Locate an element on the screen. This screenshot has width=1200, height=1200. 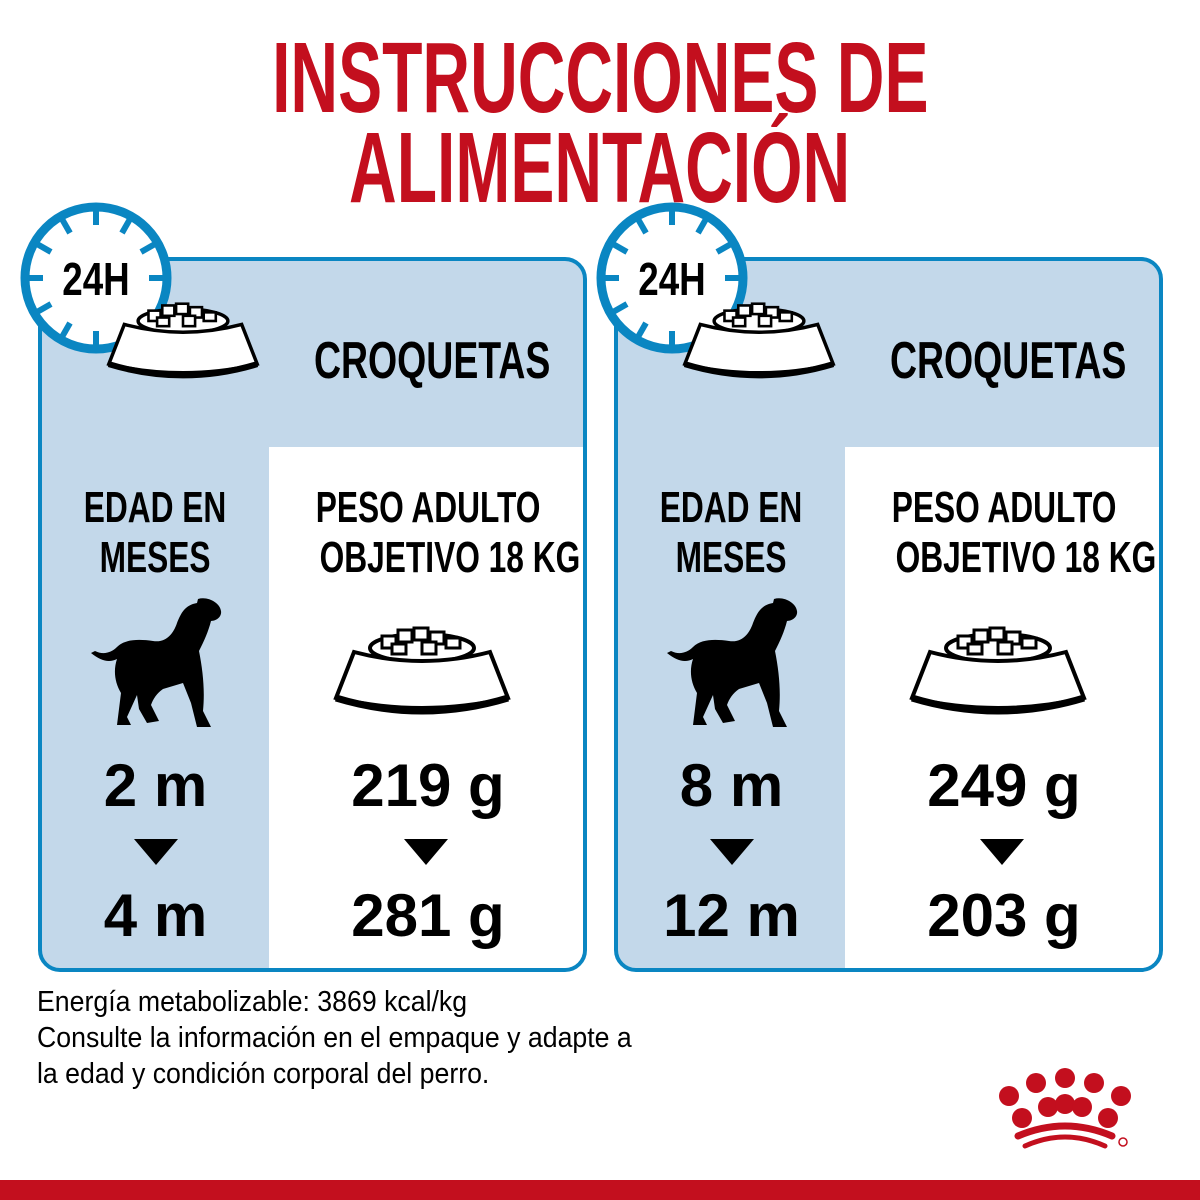
title-line-1: INSTRUCCIONES DE is located at coordinates (600, 78).